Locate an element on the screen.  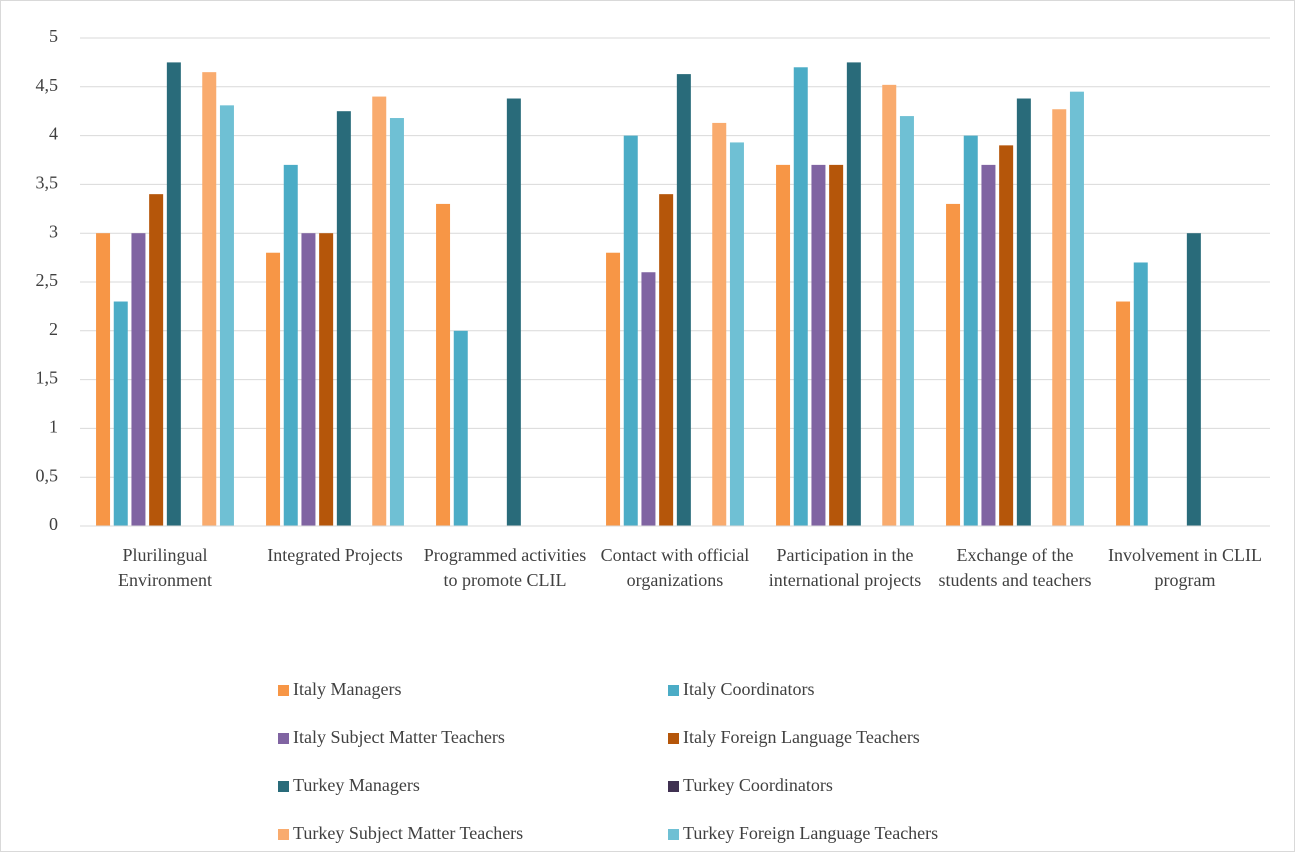
x-tick-label: Integrated Projects is located at coordinates (334, 555).